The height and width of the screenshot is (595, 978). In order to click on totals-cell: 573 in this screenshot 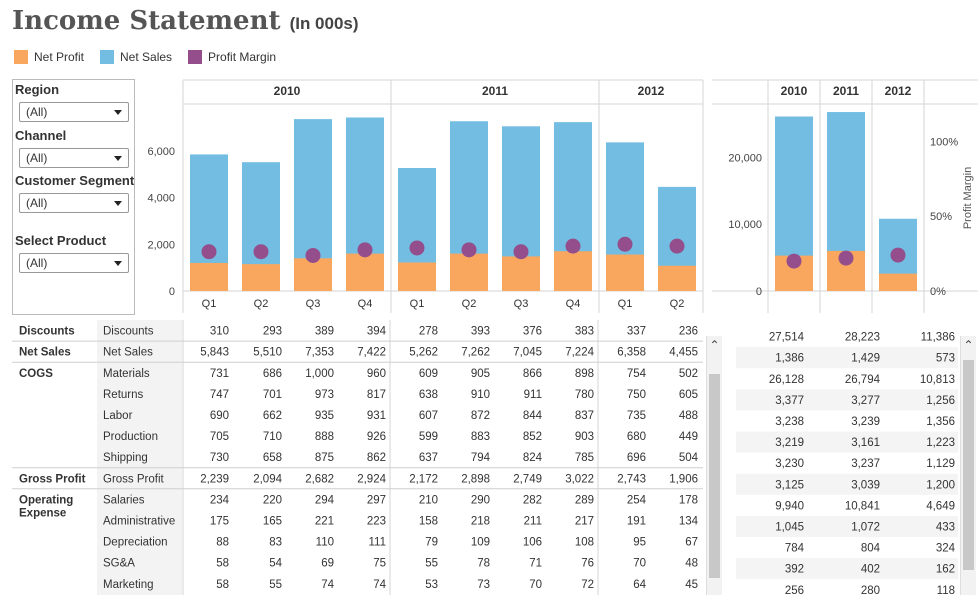, I will do `click(945, 359)`.